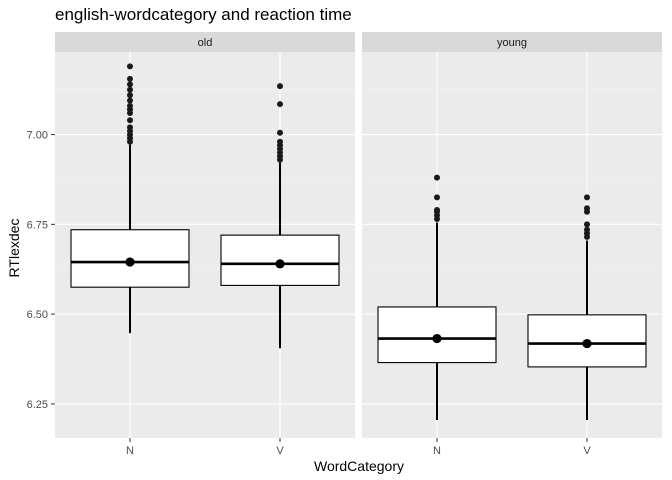 The image size is (672, 480). I want to click on y-tick-label: 7.00, so click(37, 136).